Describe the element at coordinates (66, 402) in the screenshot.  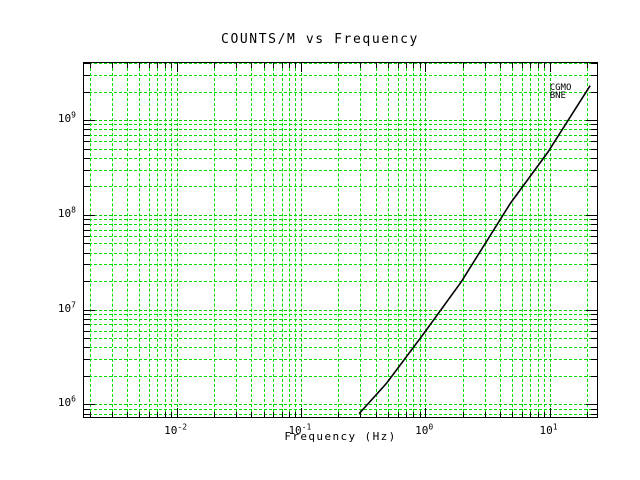
I see `y-axis-tick-label: 106` at that location.